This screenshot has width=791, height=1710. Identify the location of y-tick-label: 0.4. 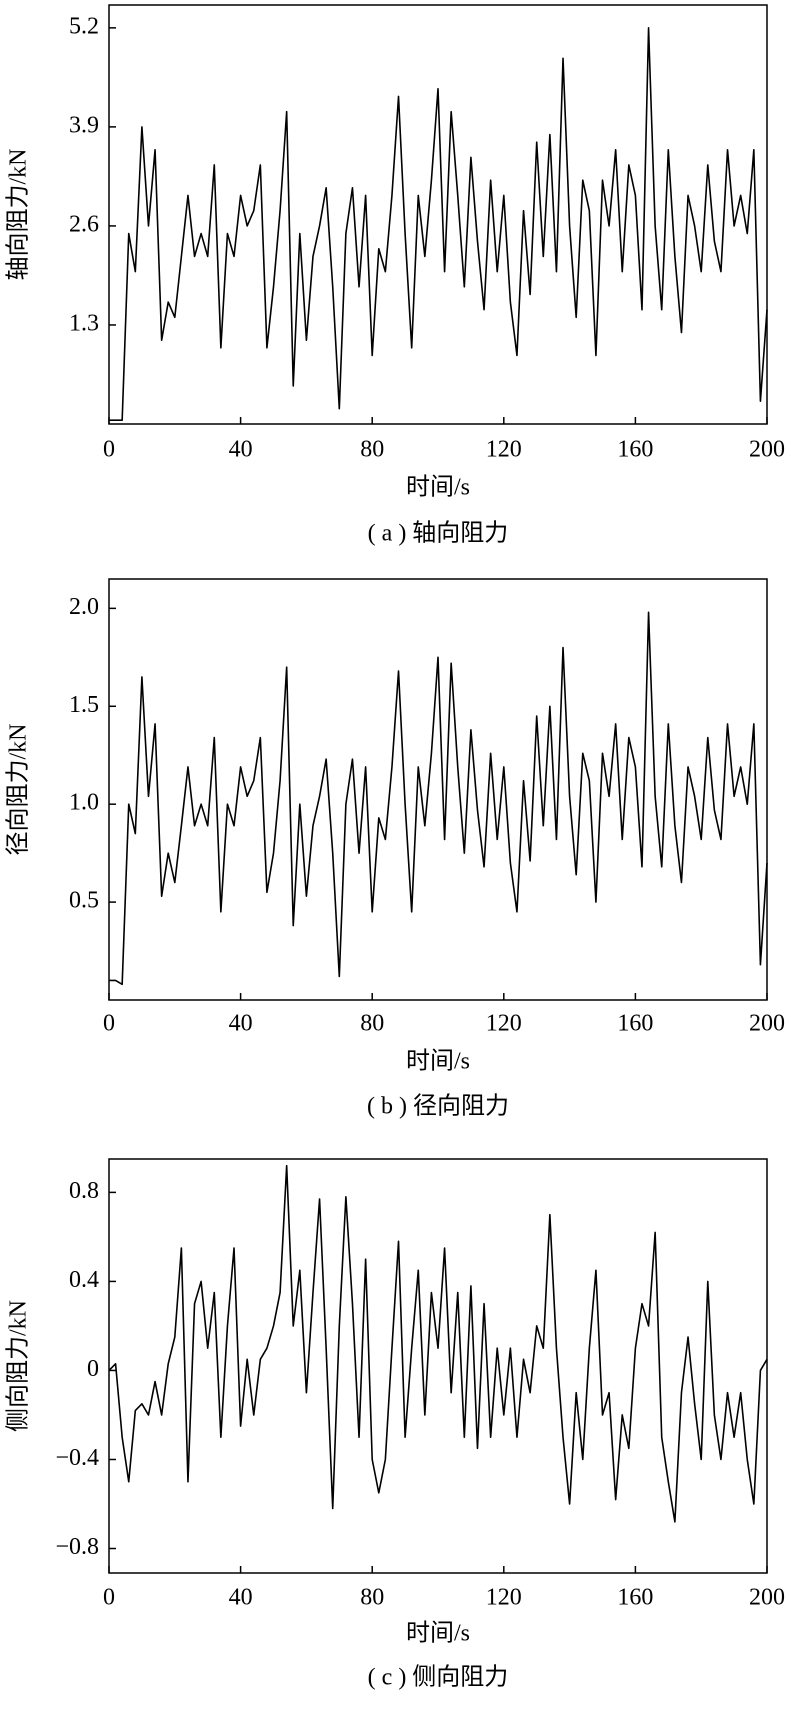
(84, 1280).